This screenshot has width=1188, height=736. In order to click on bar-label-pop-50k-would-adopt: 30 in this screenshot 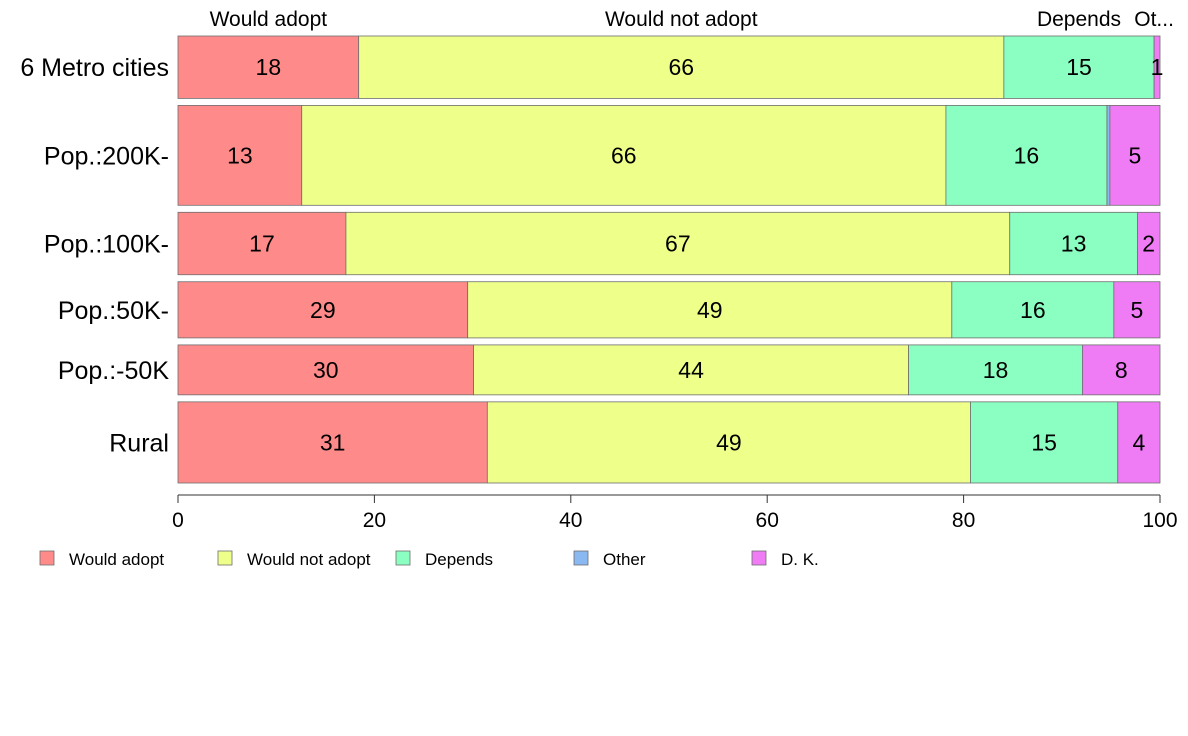, I will do `click(326, 370)`.